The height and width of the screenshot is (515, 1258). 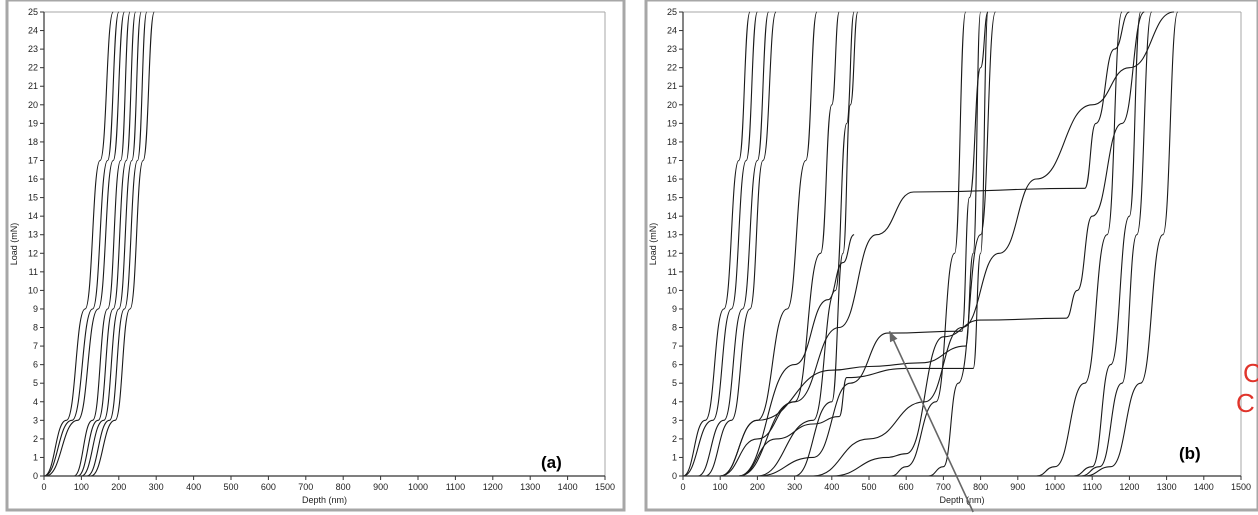 What do you see at coordinates (35, 365) in the screenshot?
I see `y-tick-label: 6` at bounding box center [35, 365].